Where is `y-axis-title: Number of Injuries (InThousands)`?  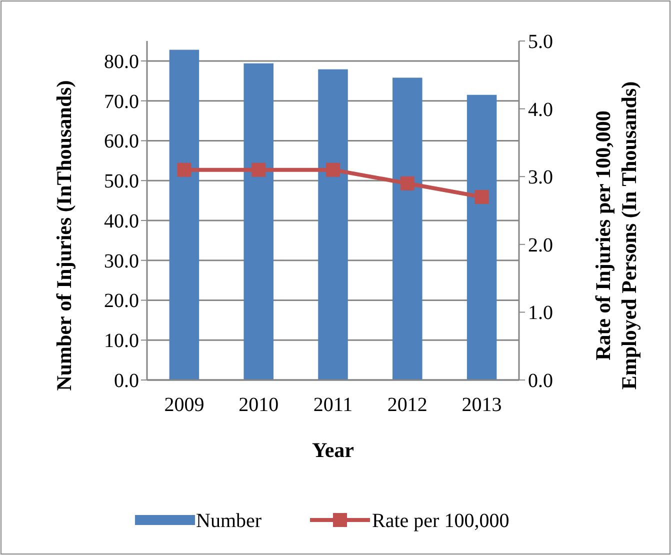 y-axis-title: Number of Injuries (InThousands) is located at coordinates (64, 235).